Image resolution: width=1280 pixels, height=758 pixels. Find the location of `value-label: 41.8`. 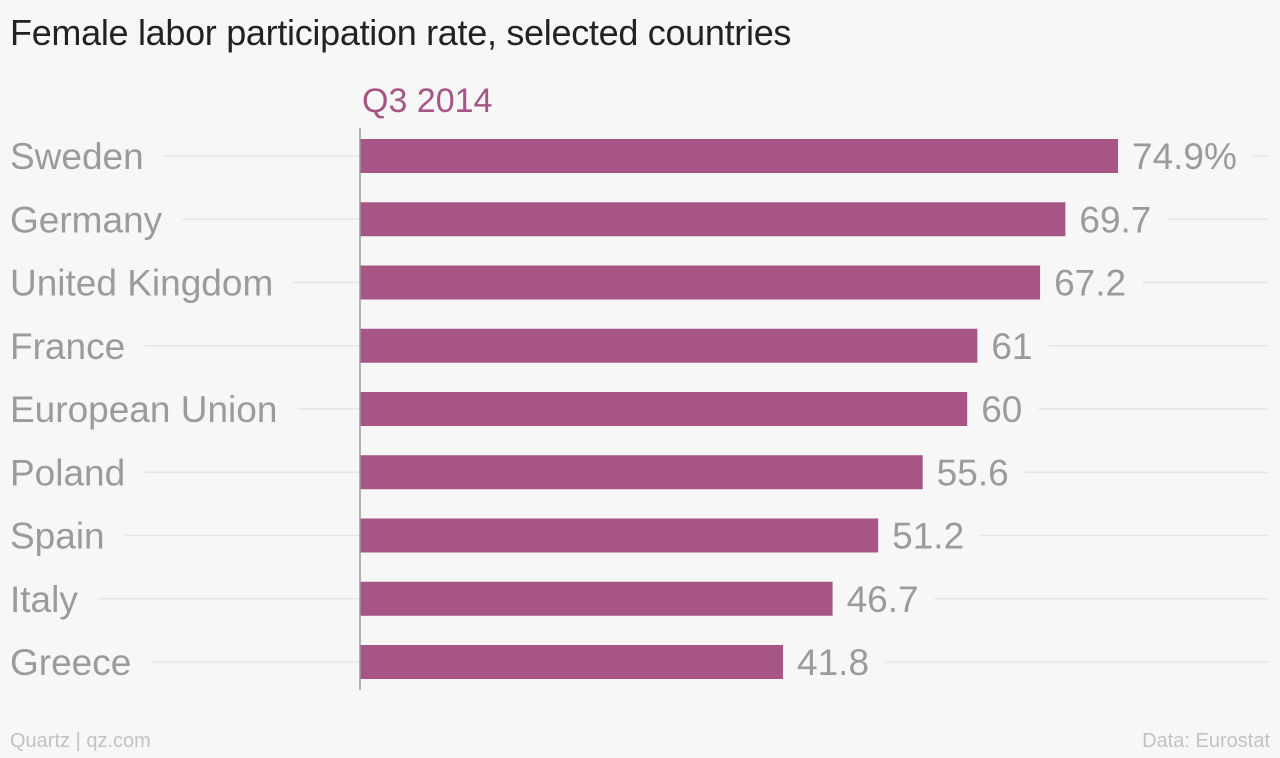

value-label: 41.8 is located at coordinates (833, 662).